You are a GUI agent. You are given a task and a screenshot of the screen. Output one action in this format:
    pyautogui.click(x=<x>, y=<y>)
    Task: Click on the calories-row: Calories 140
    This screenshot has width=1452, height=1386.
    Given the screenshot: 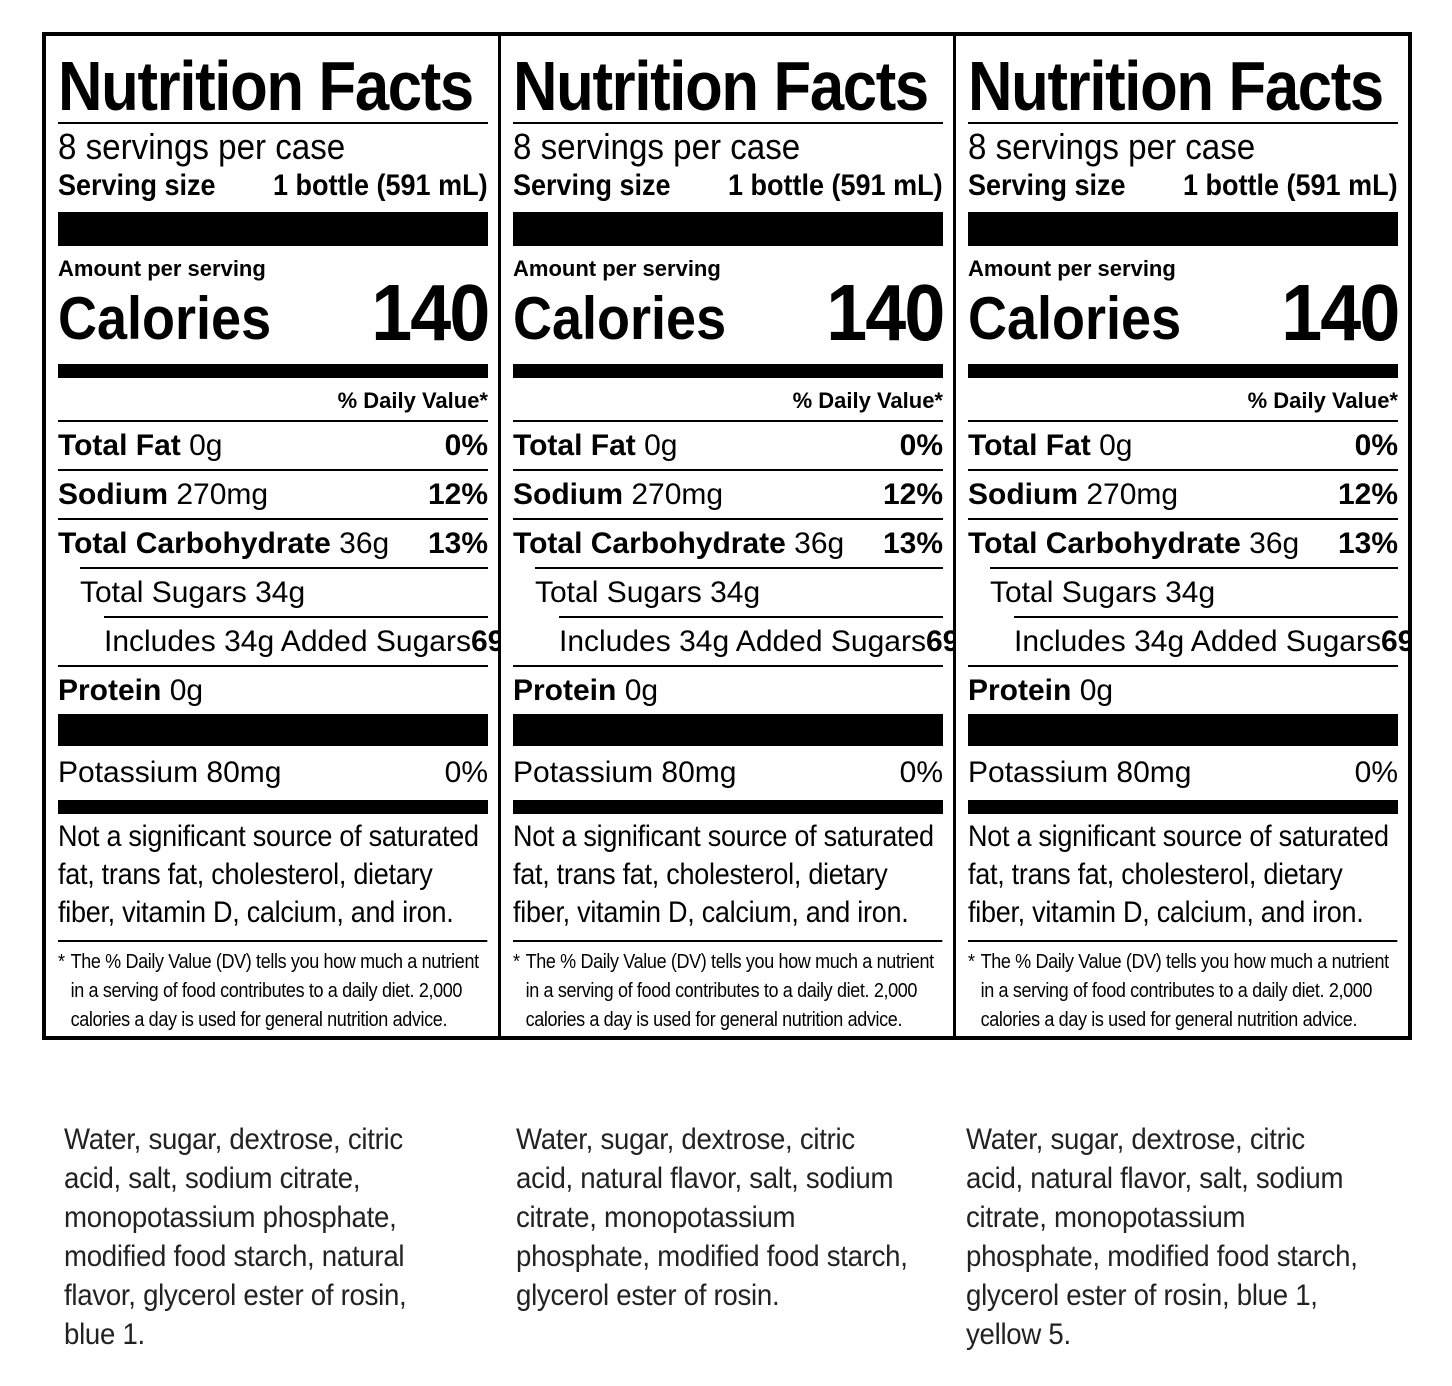 What is the action you would take?
    pyautogui.click(x=274, y=313)
    